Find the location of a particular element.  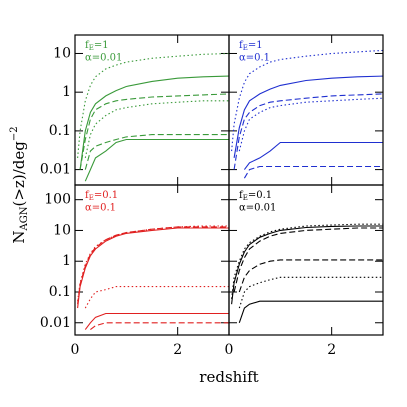

x-axis-label: redshift is located at coordinates (228, 377).